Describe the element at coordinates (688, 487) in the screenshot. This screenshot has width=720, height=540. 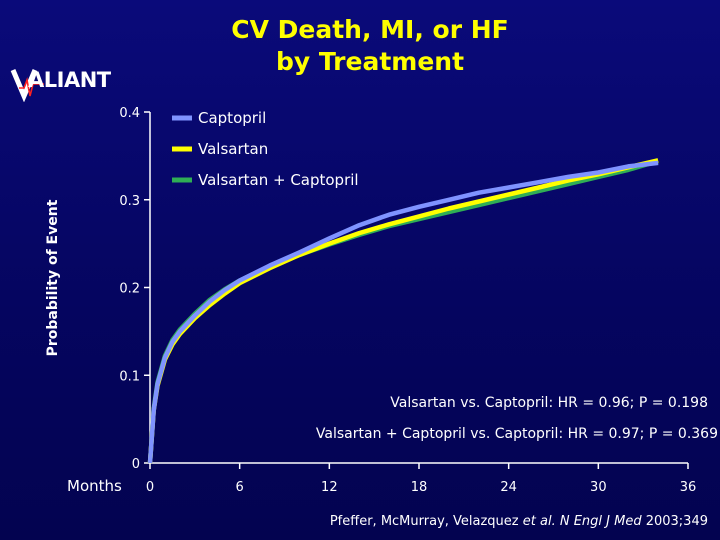
I see `x-tick-label: 36` at that location.